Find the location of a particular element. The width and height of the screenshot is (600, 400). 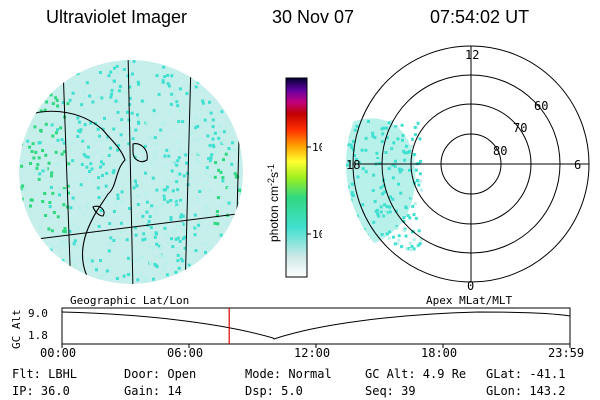

timeline-ytick-bottom: 1.8 is located at coordinates (38, 335).